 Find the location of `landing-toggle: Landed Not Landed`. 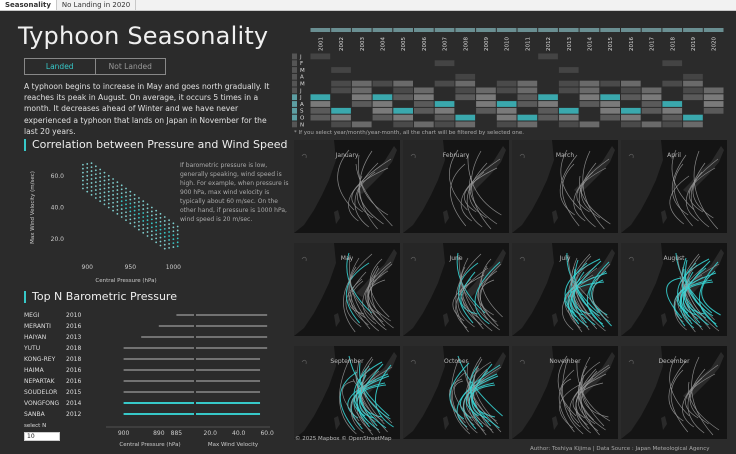

landing-toggle: Landed Not Landed is located at coordinates (95, 66).